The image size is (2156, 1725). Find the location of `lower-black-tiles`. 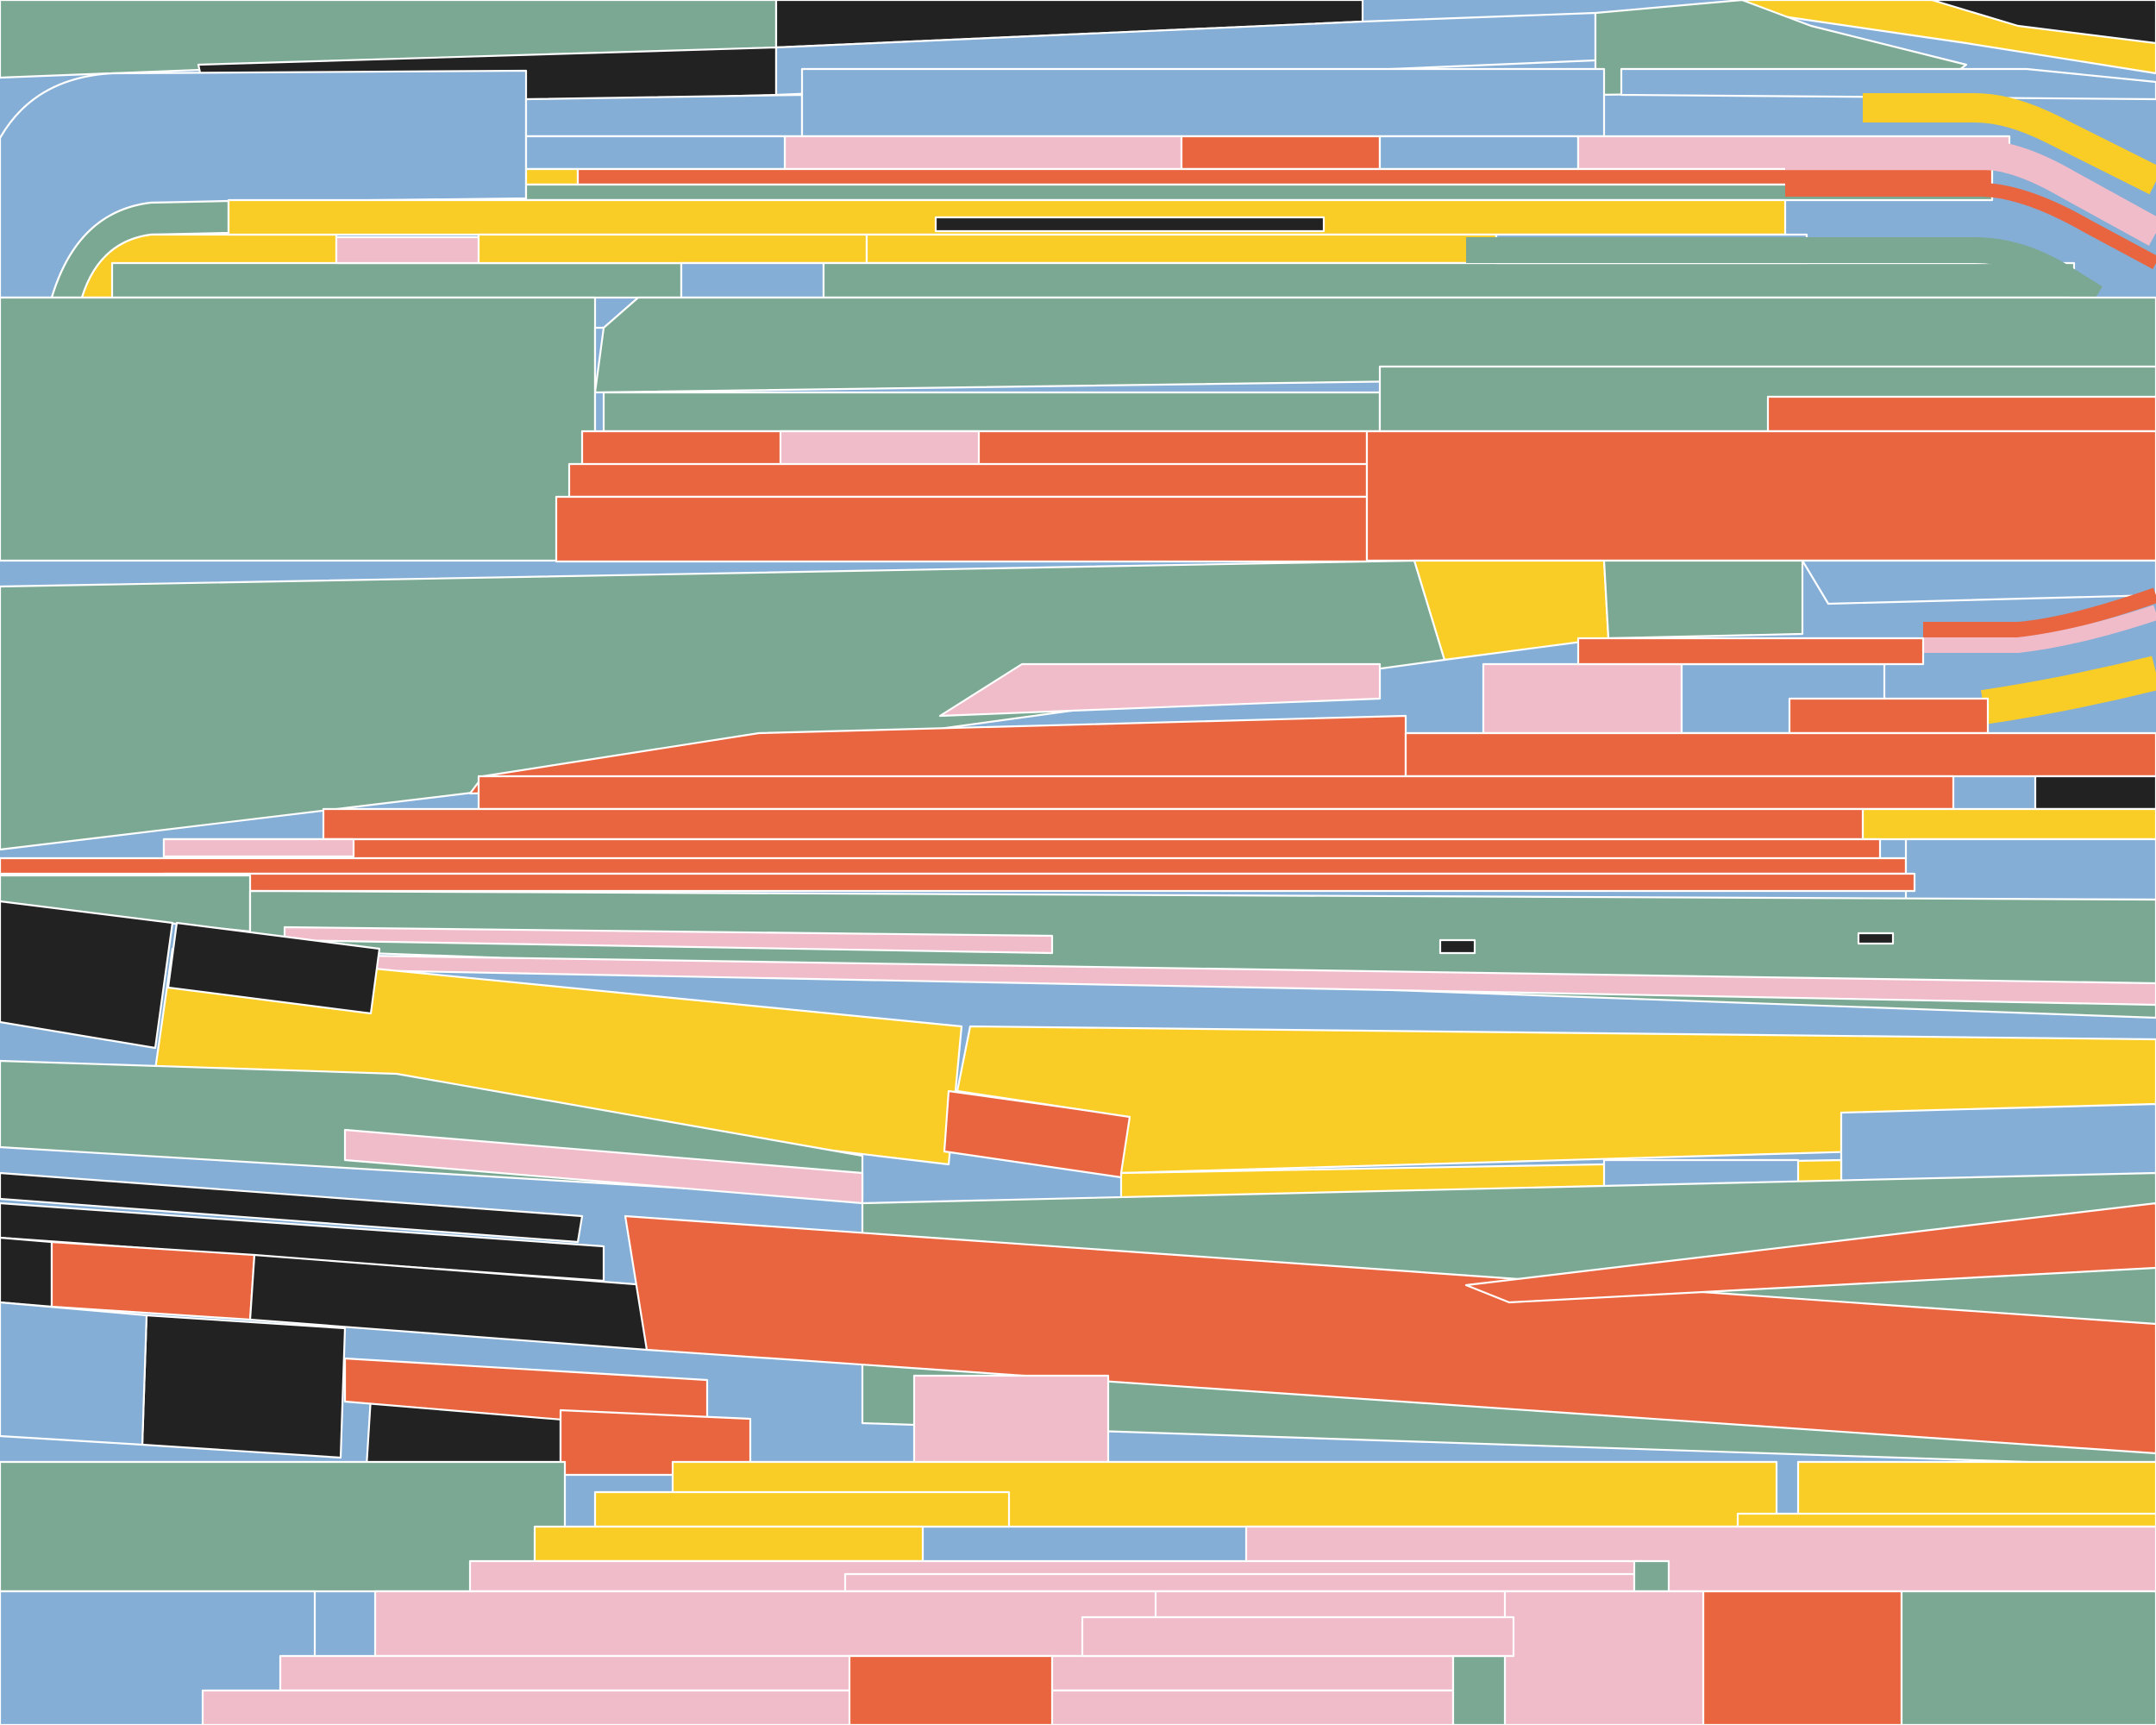

lower-black-tiles is located at coordinates (376, 1189).